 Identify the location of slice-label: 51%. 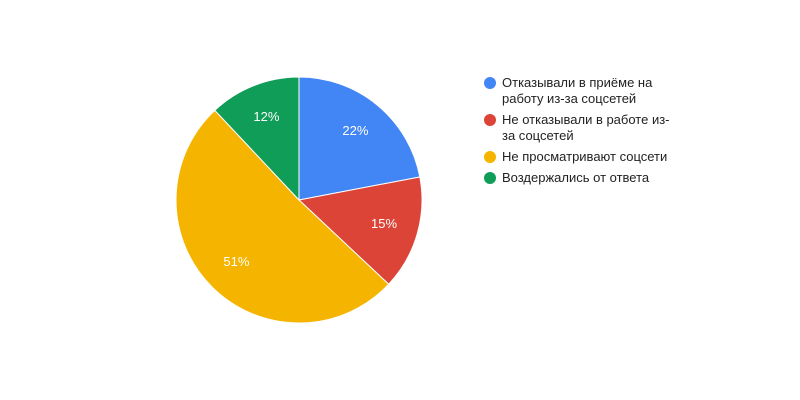
(236, 261).